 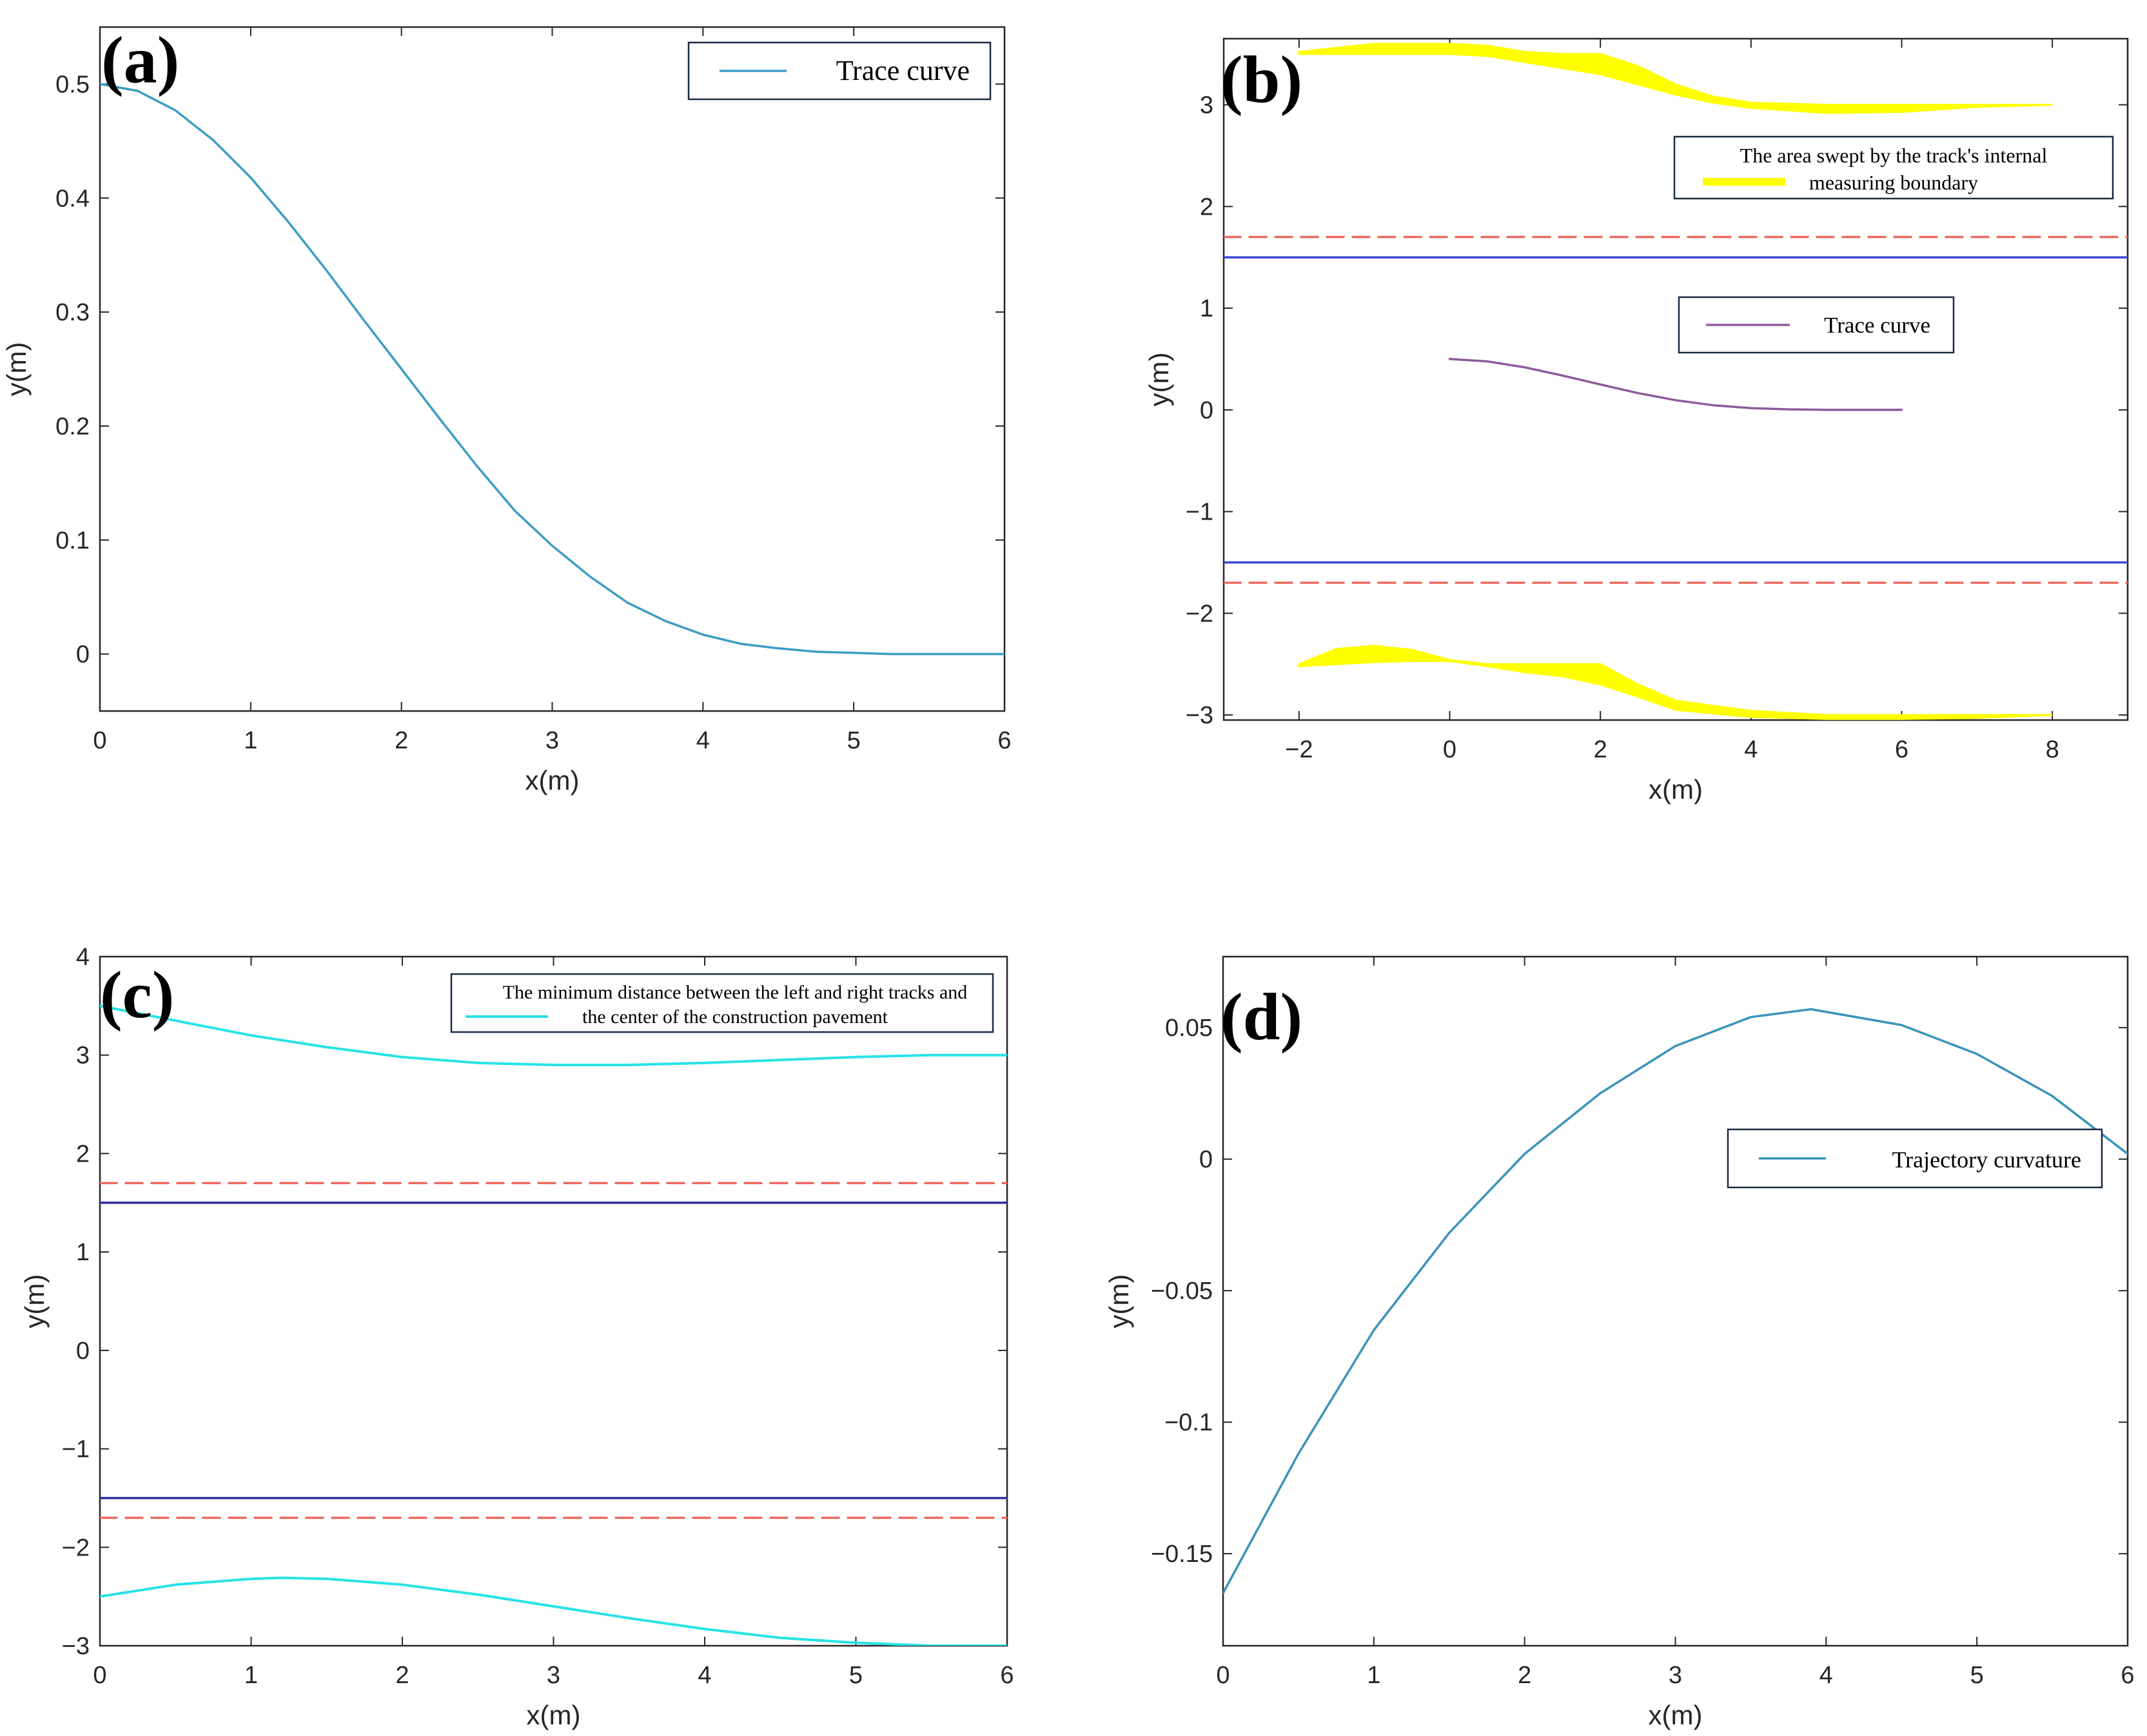 I want to click on y-tick-label: 0.5, so click(x=72, y=84).